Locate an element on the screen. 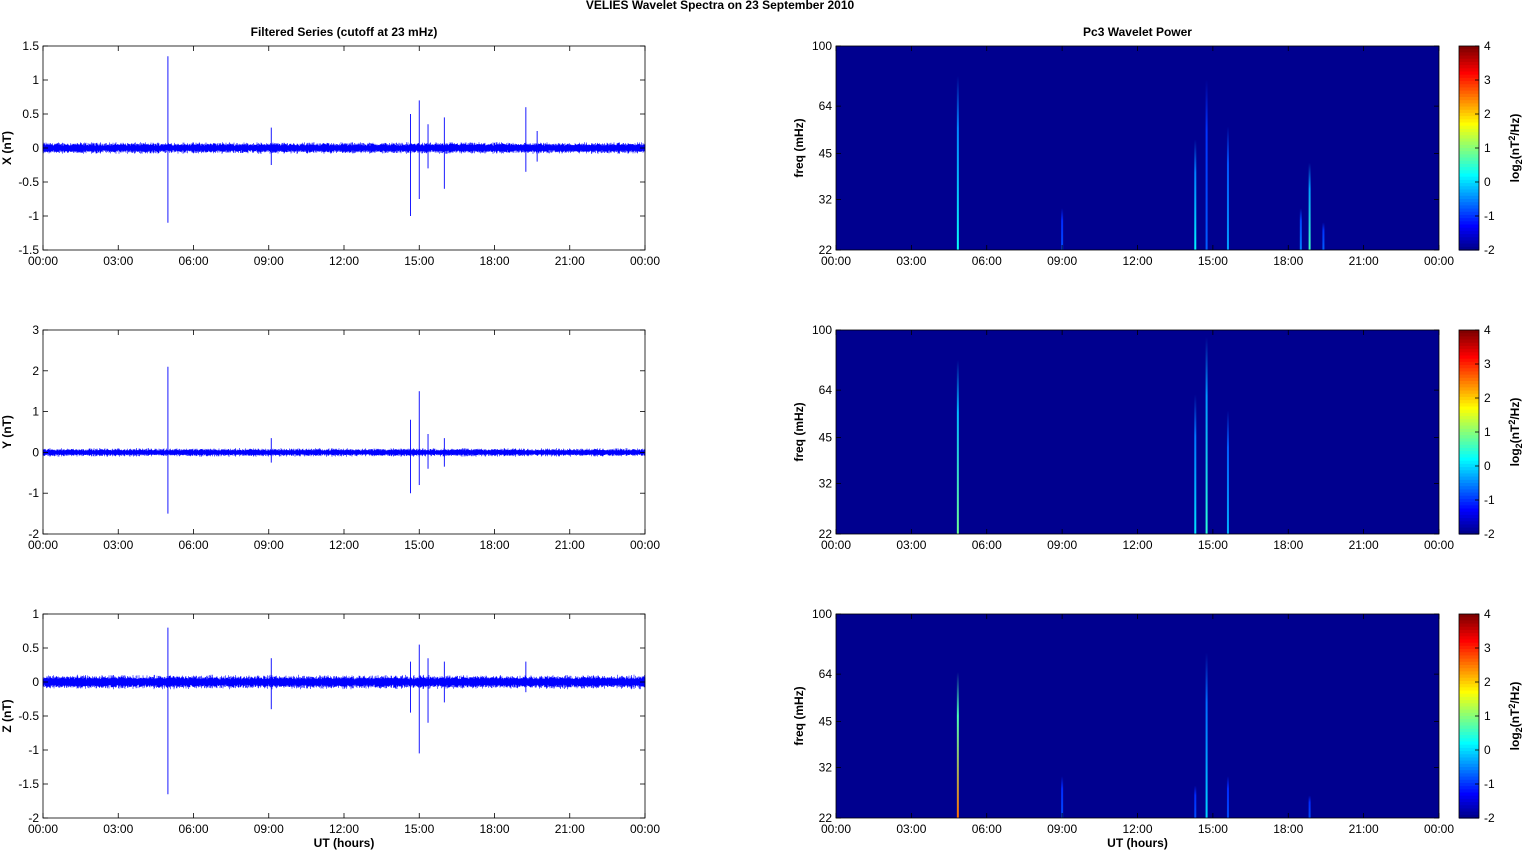  x-axis-label: UT (hours) is located at coordinates (1137, 843).